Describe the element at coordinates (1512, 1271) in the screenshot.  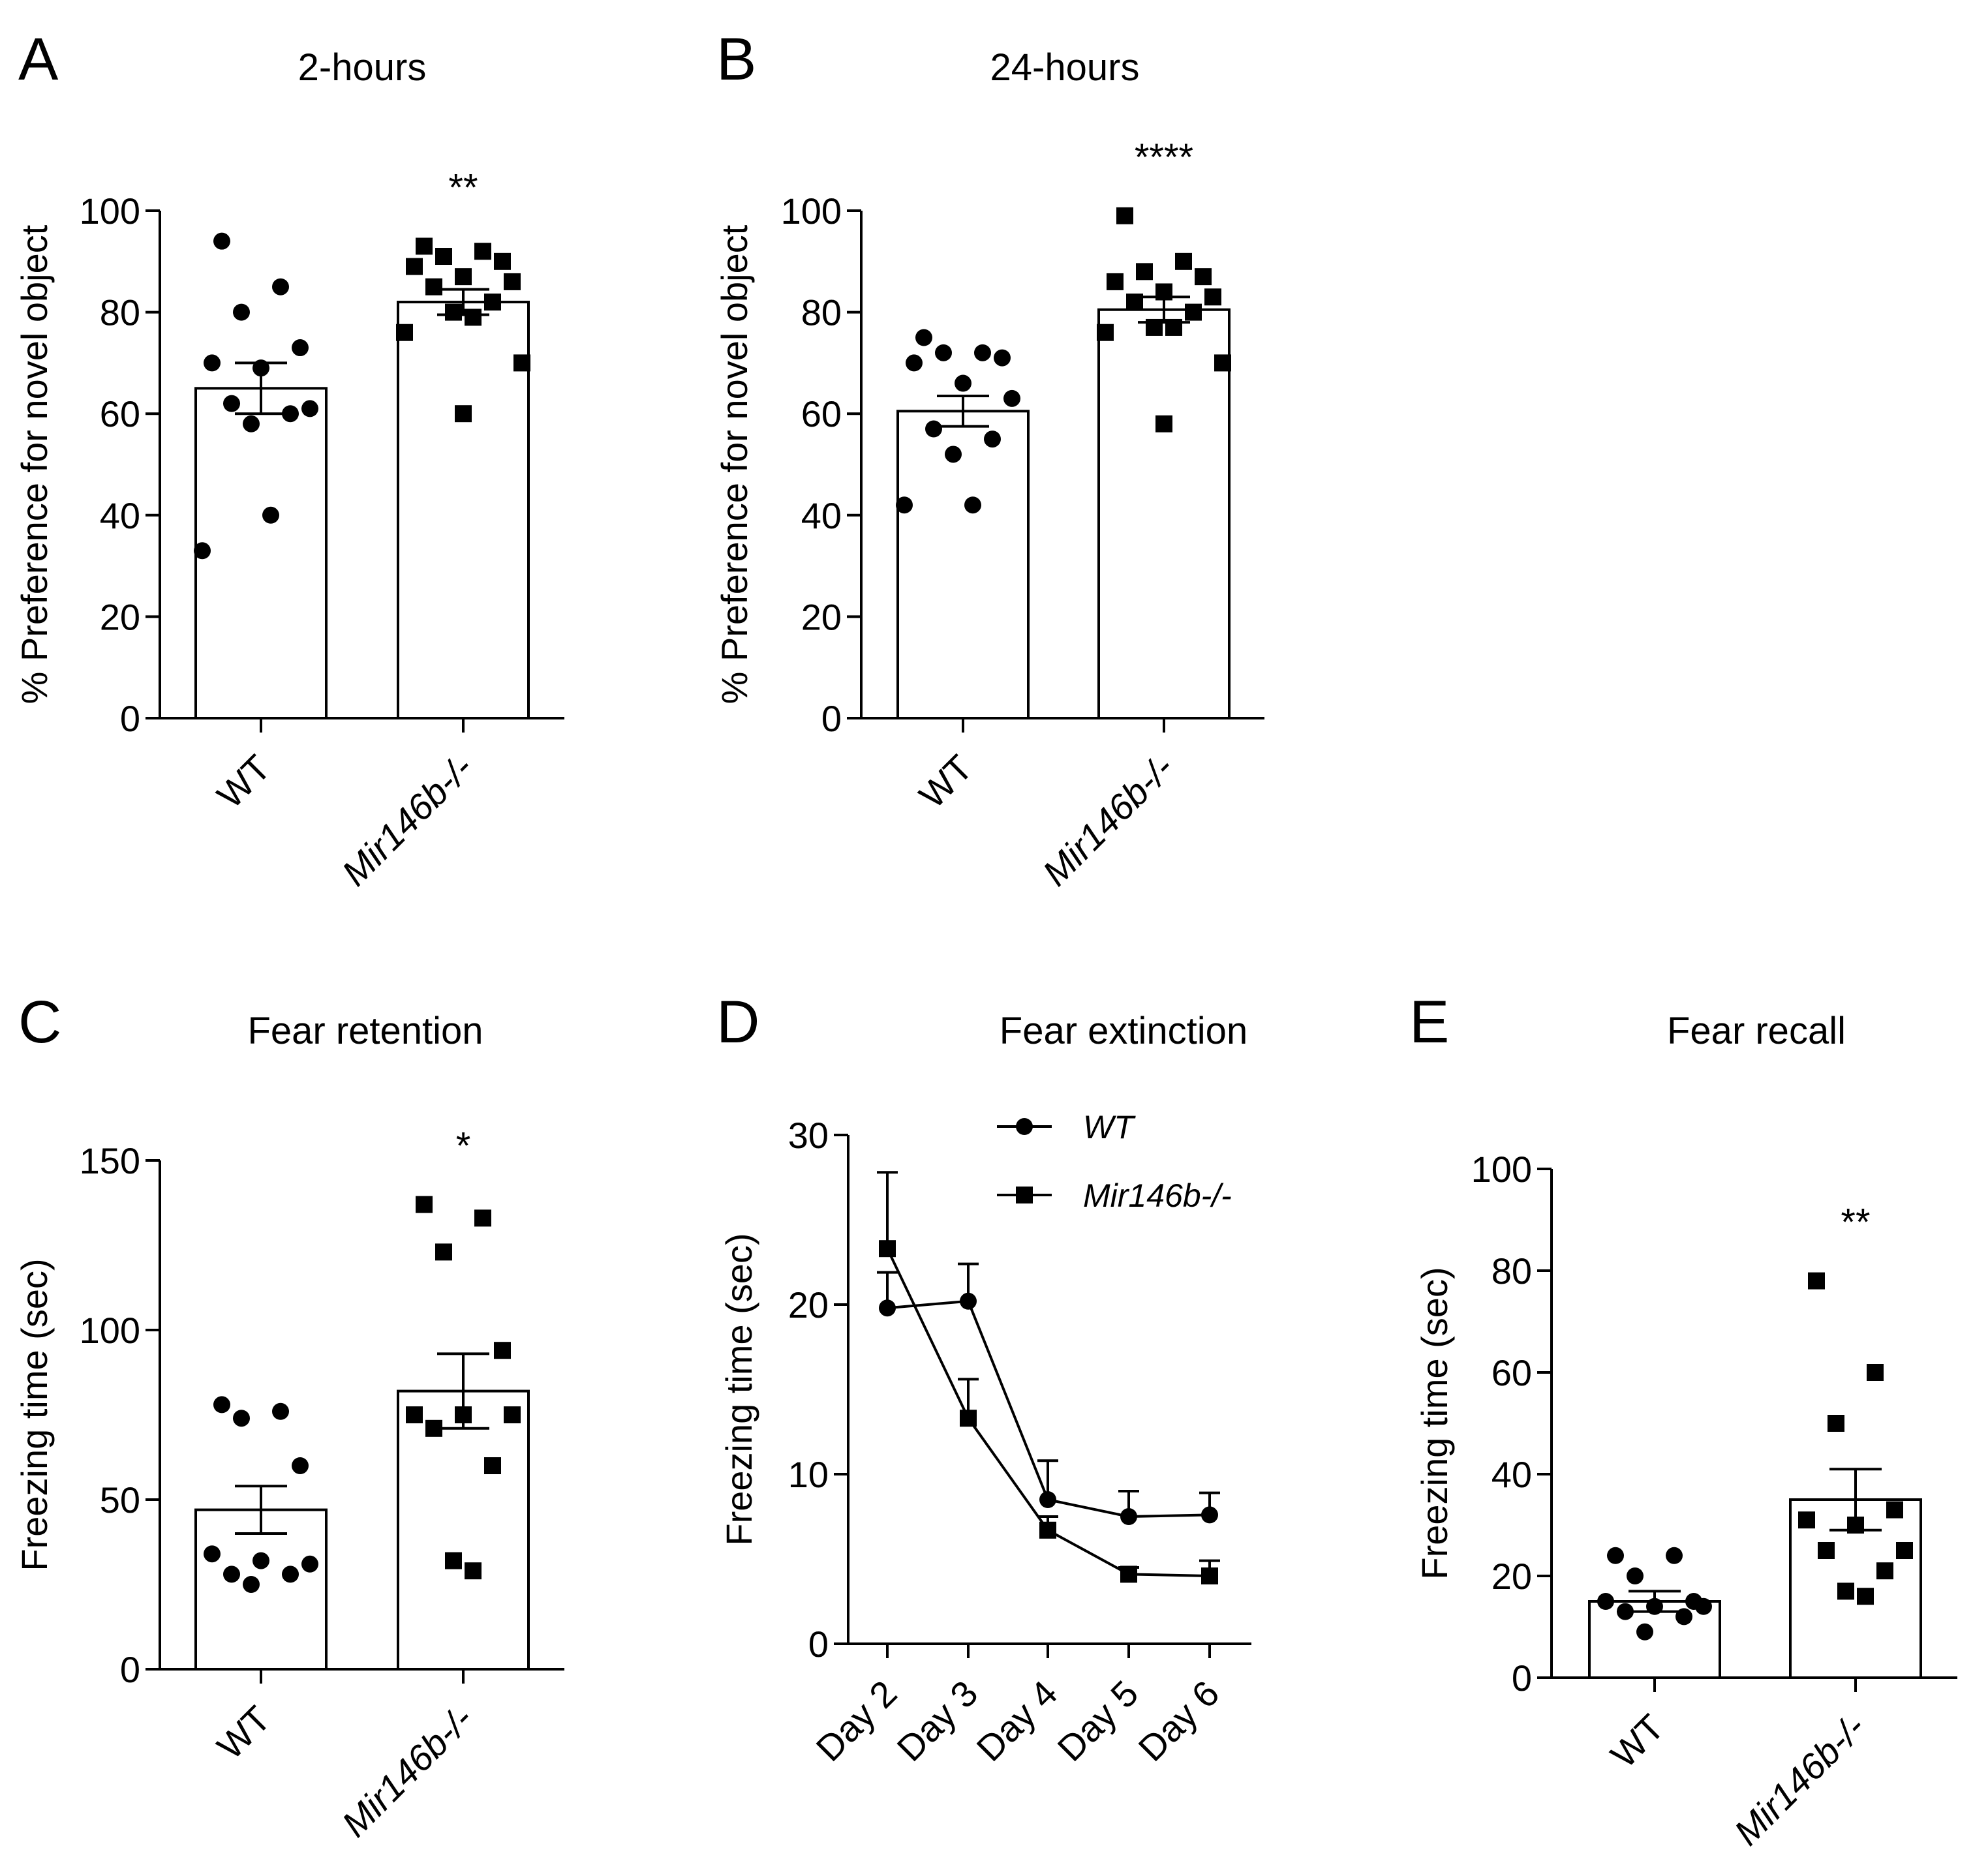
I see `y-tick-label-E-4: 80` at that location.